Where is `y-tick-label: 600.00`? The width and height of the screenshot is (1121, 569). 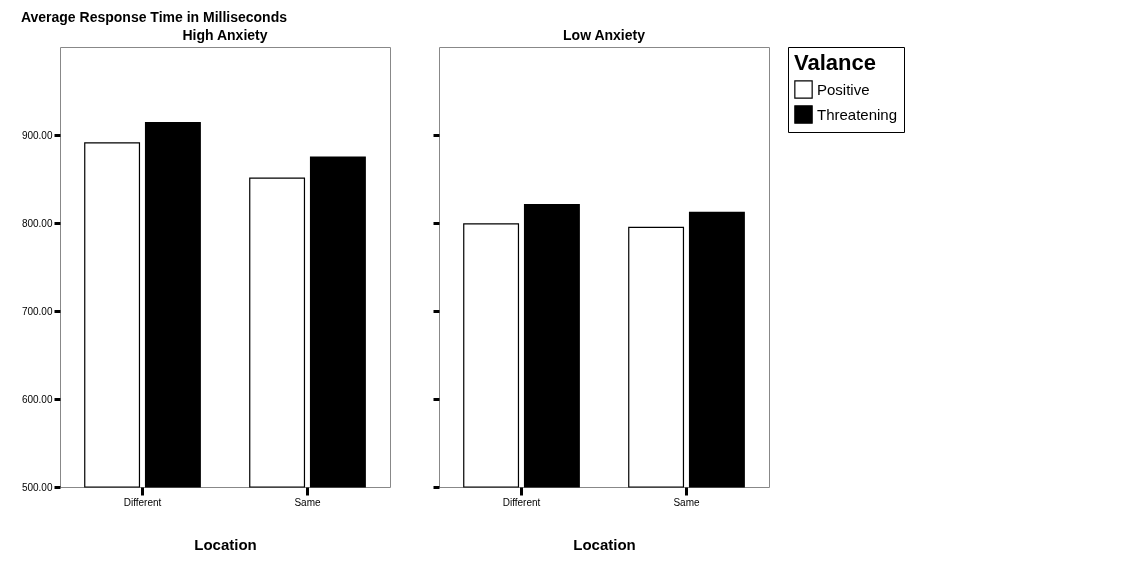 y-tick-label: 600.00 is located at coordinates (37, 399).